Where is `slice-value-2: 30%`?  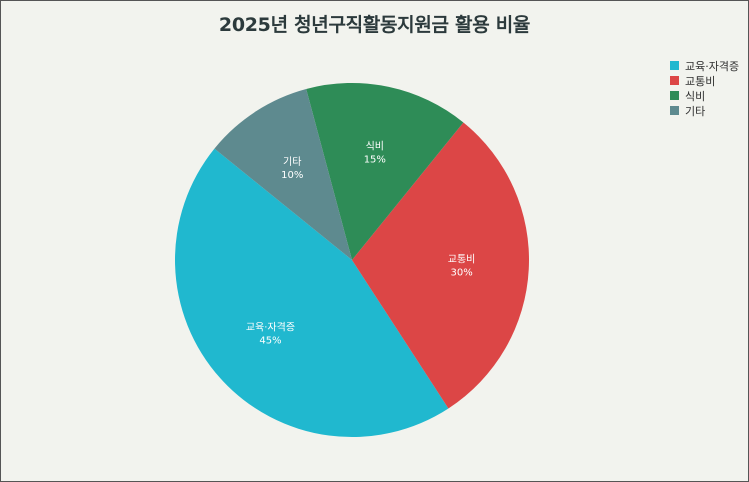
slice-value-2: 30% is located at coordinates (461, 273).